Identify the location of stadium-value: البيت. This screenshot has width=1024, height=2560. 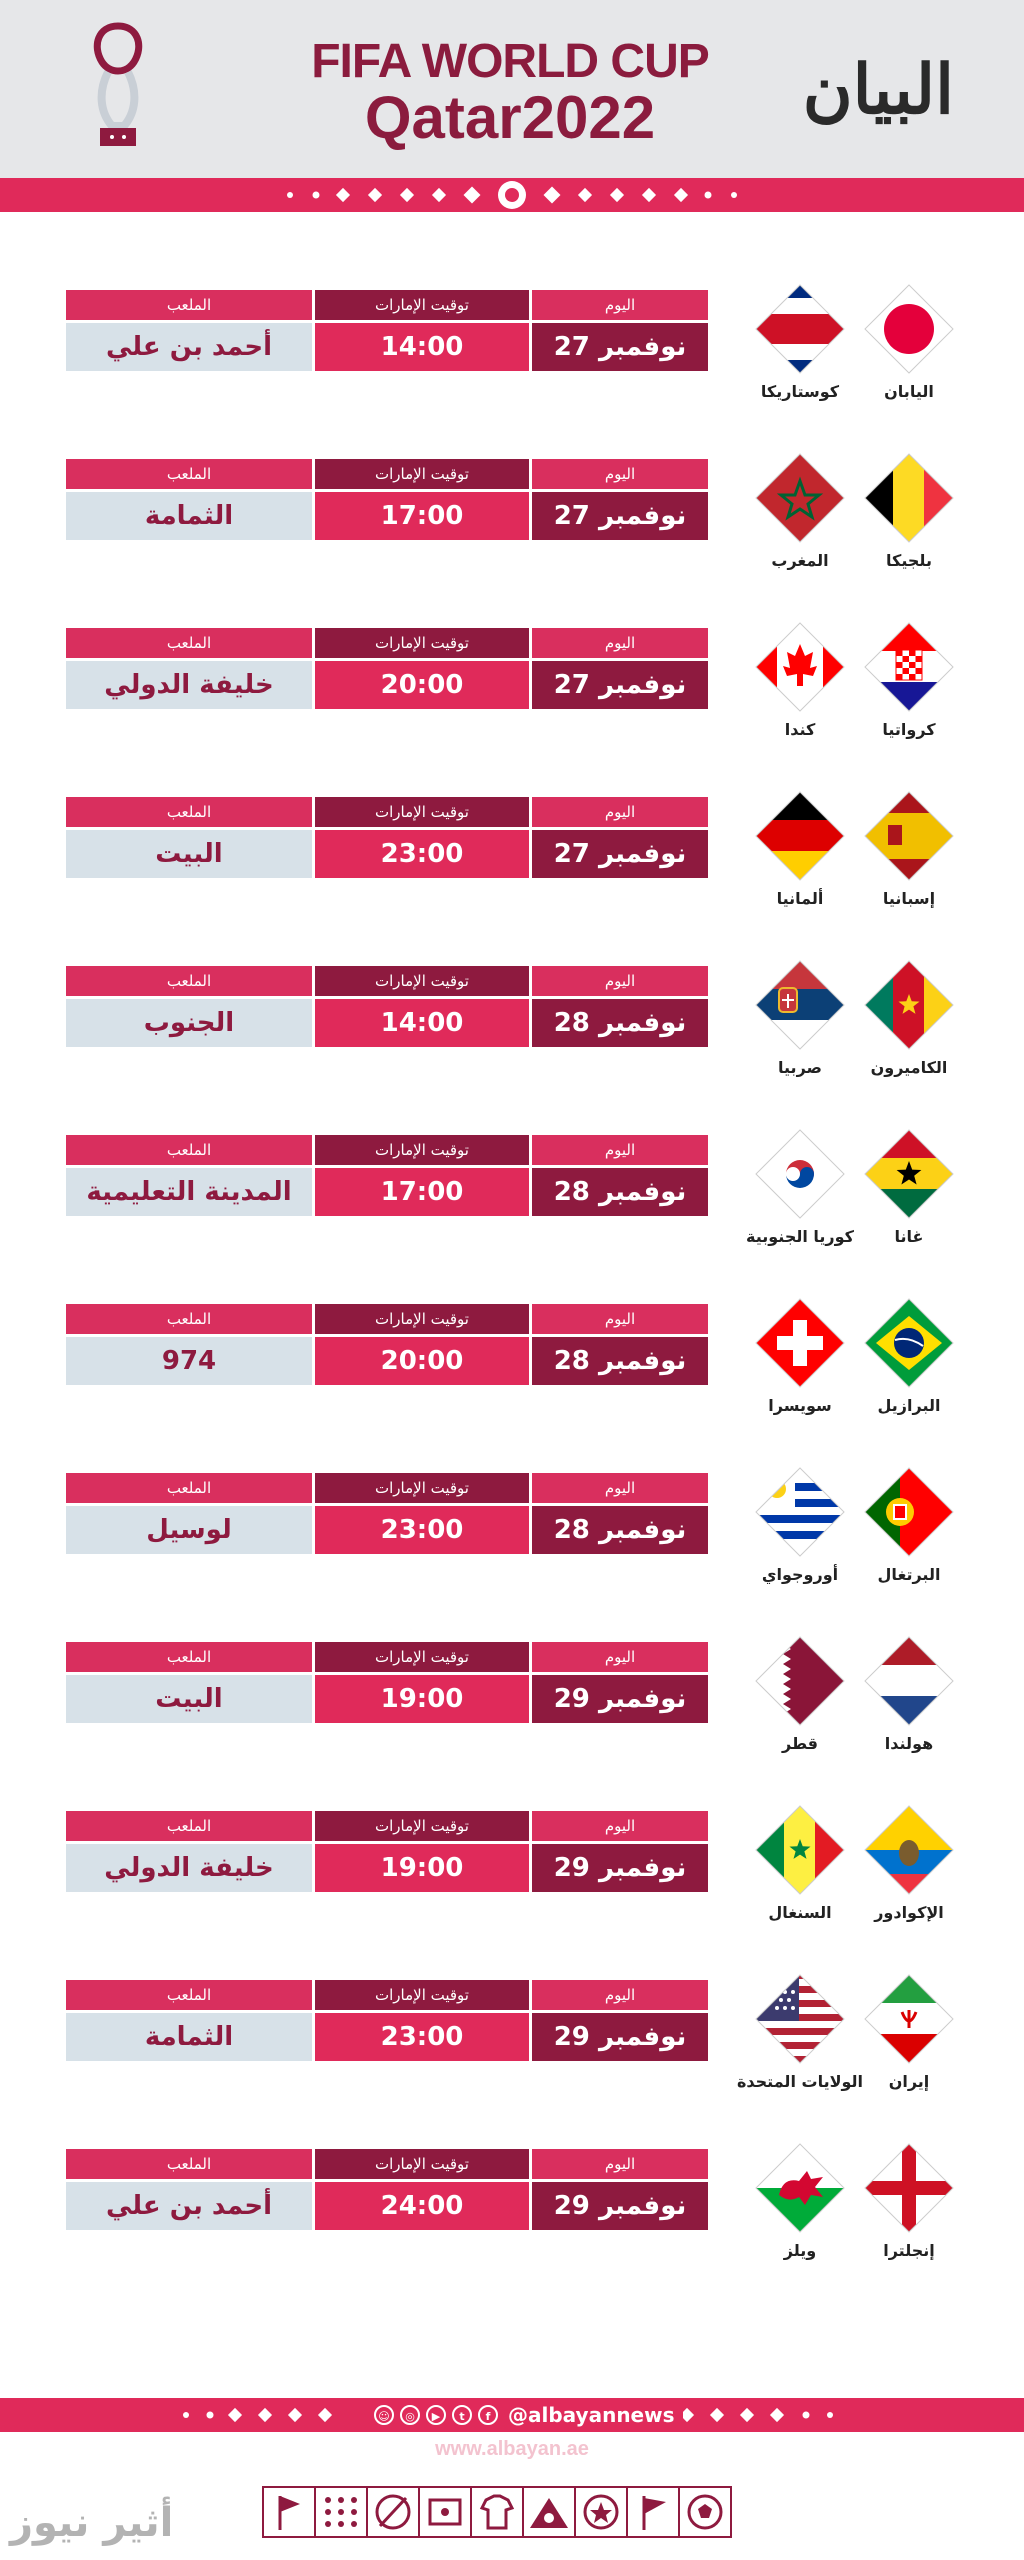
(189, 1699).